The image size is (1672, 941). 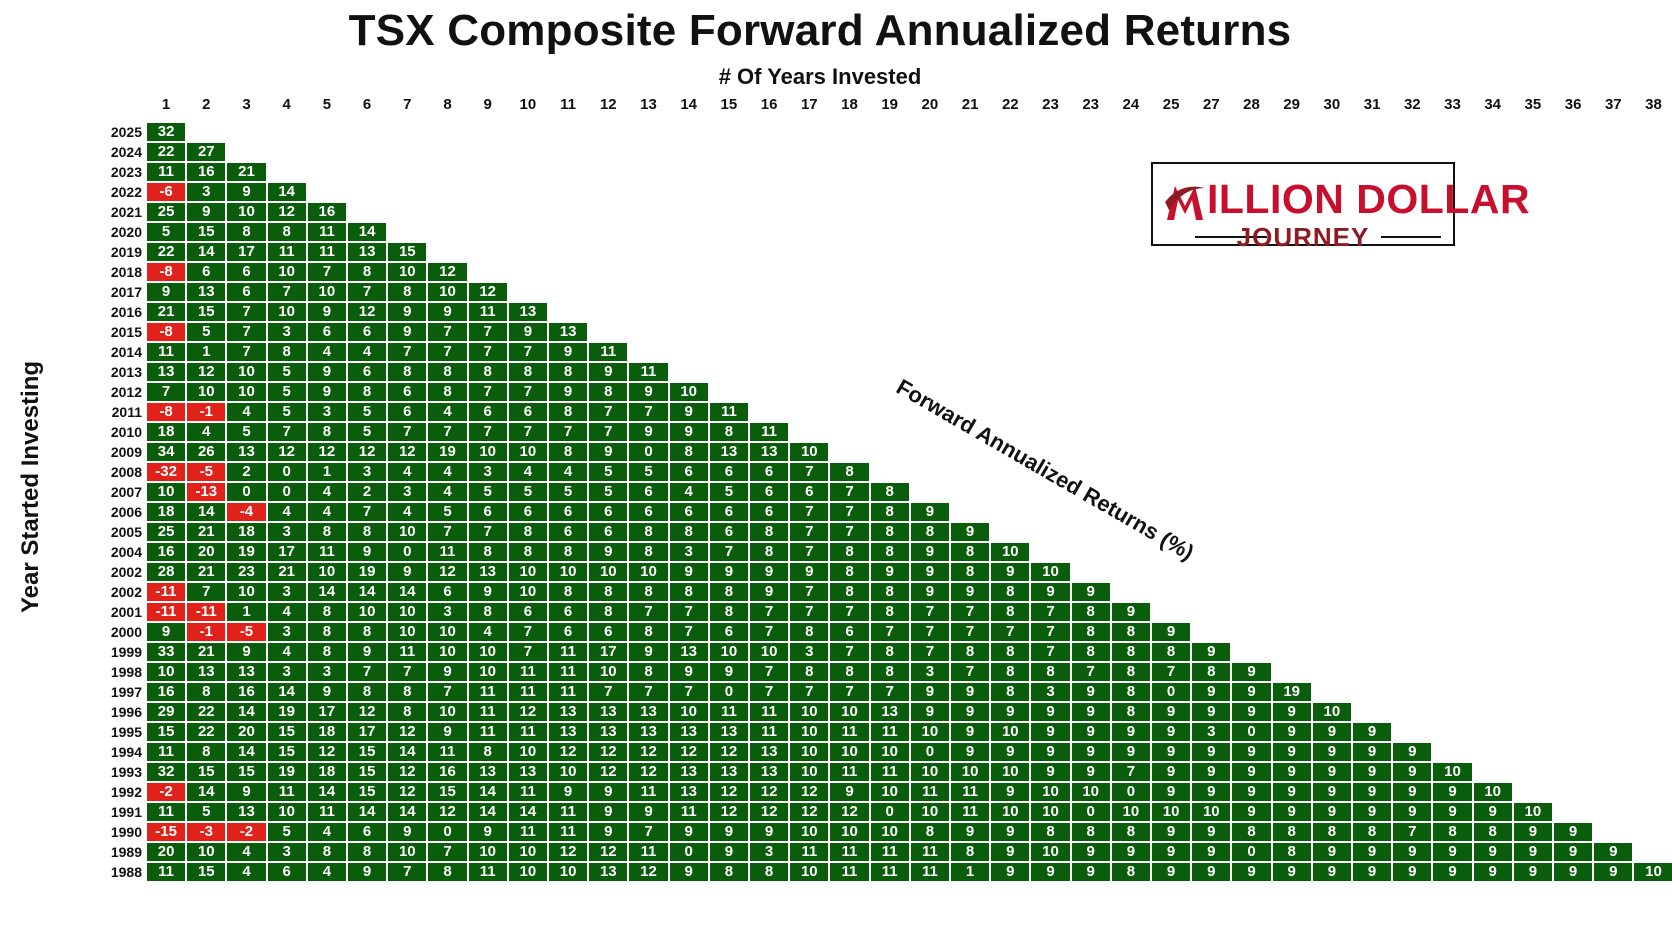 I want to click on row-label: 2017, so click(x=126, y=292).